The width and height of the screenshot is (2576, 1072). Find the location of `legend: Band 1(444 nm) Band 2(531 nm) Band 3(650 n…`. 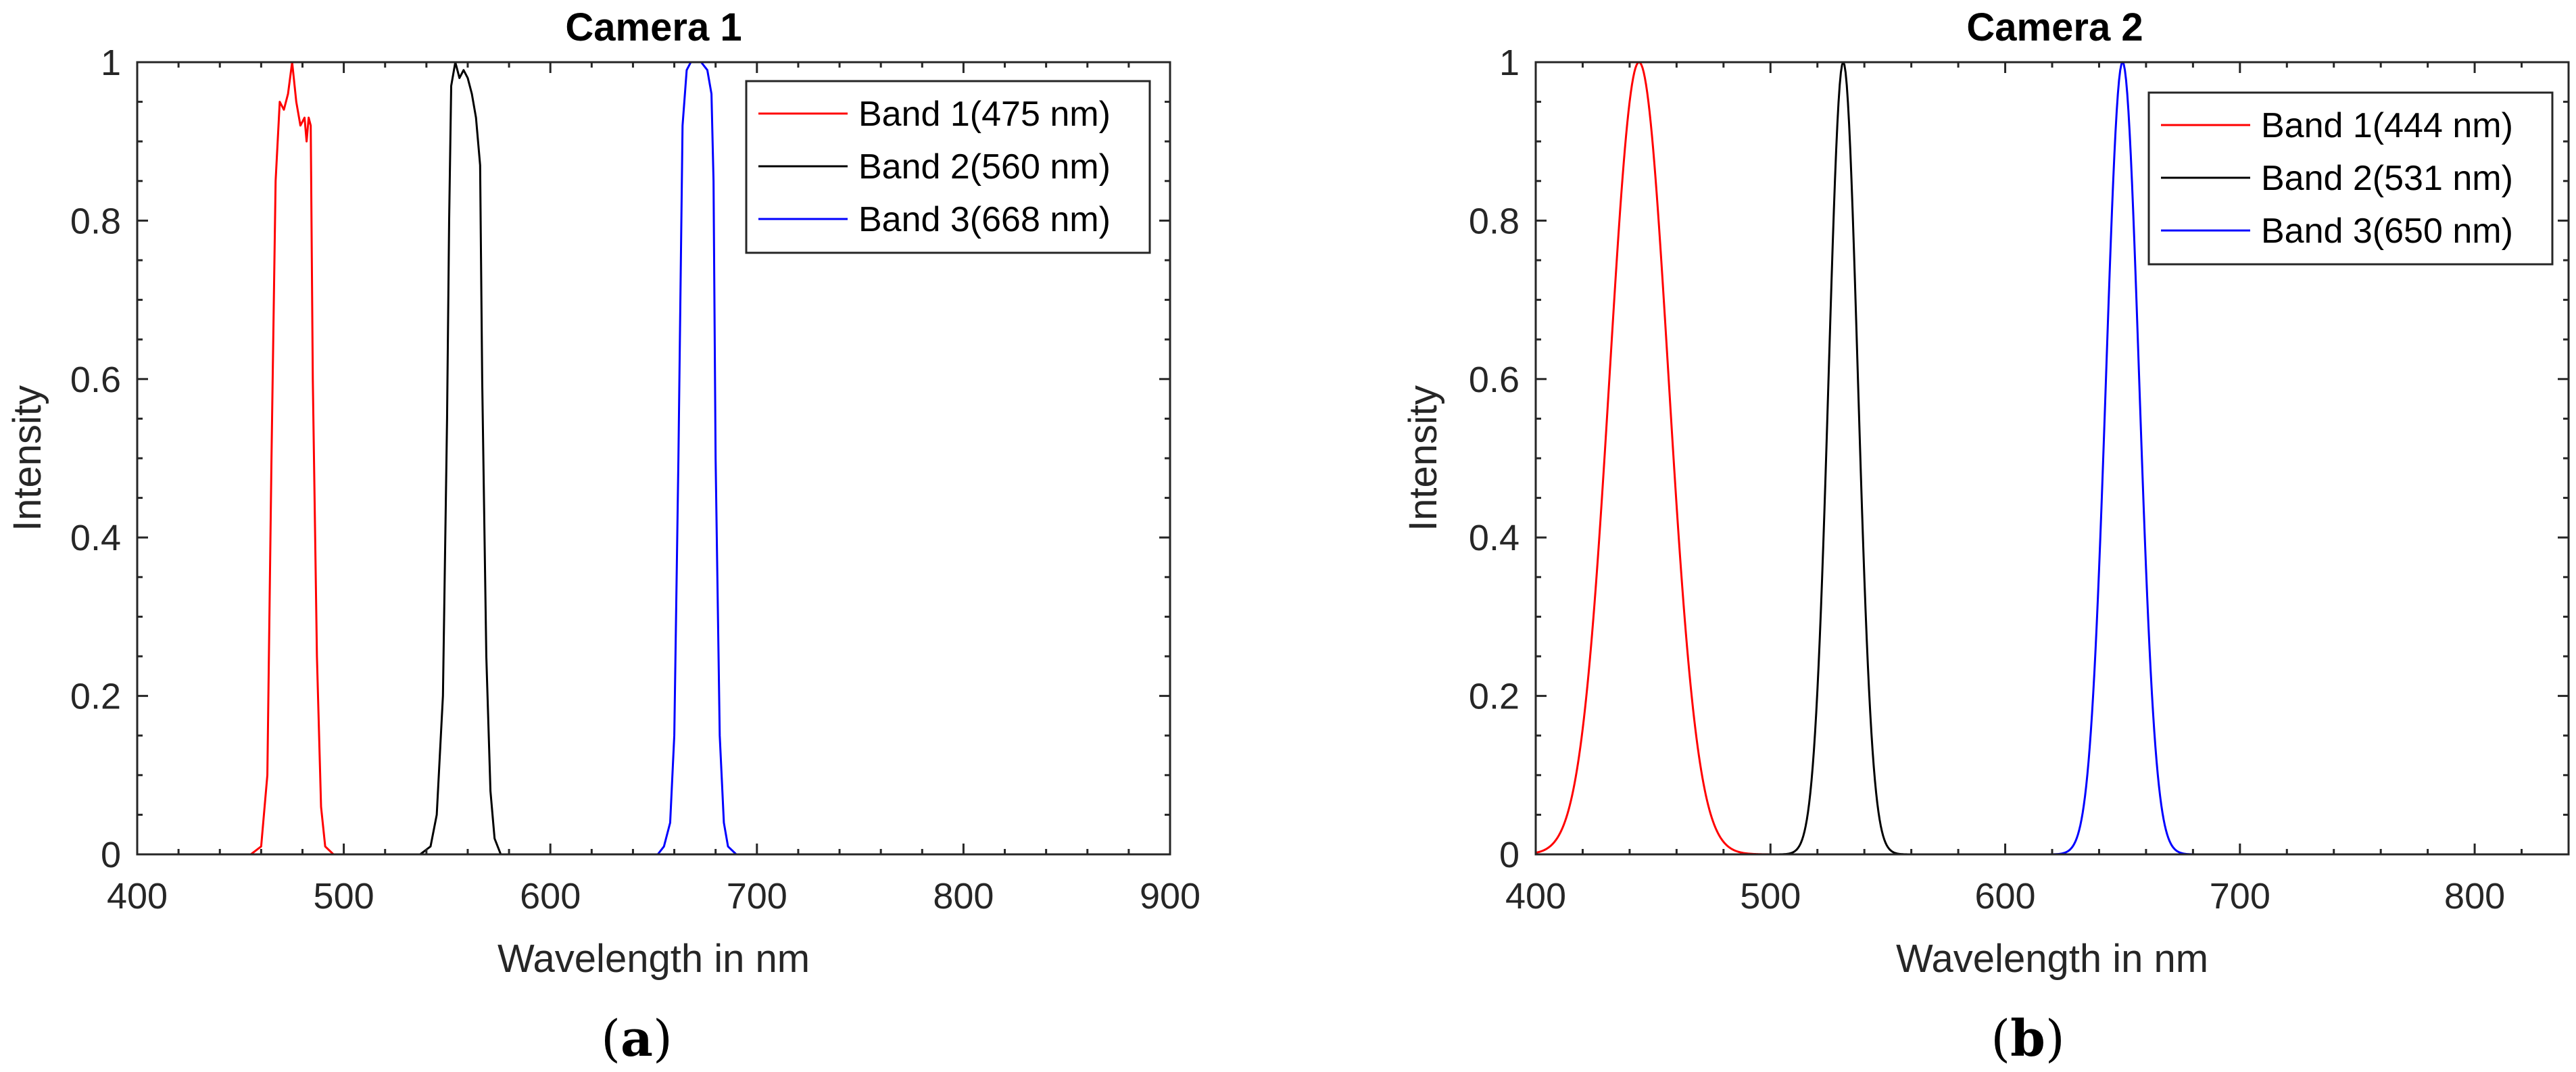

legend: Band 1(444 nm) Band 2(531 nm) Band 3(650 n… is located at coordinates (2350, 179).